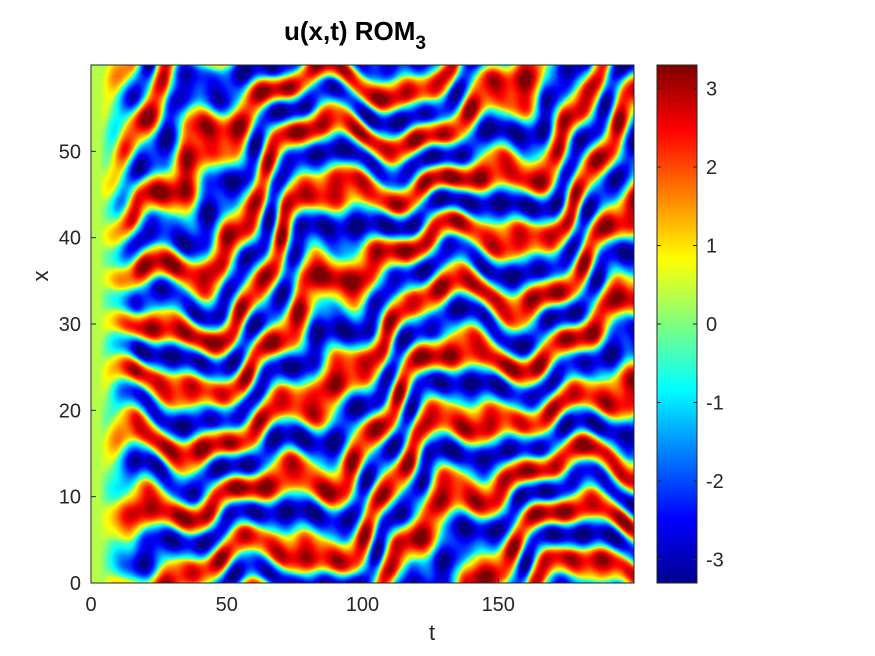 This screenshot has width=875, height=656. What do you see at coordinates (40, 276) in the screenshot?
I see `y-axis-label: x` at bounding box center [40, 276].